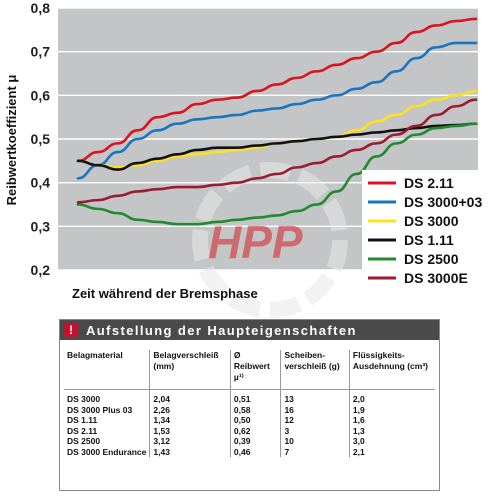  Describe the element at coordinates (256, 451) in the screenshot. I see `table-cell: 0,46` at that location.